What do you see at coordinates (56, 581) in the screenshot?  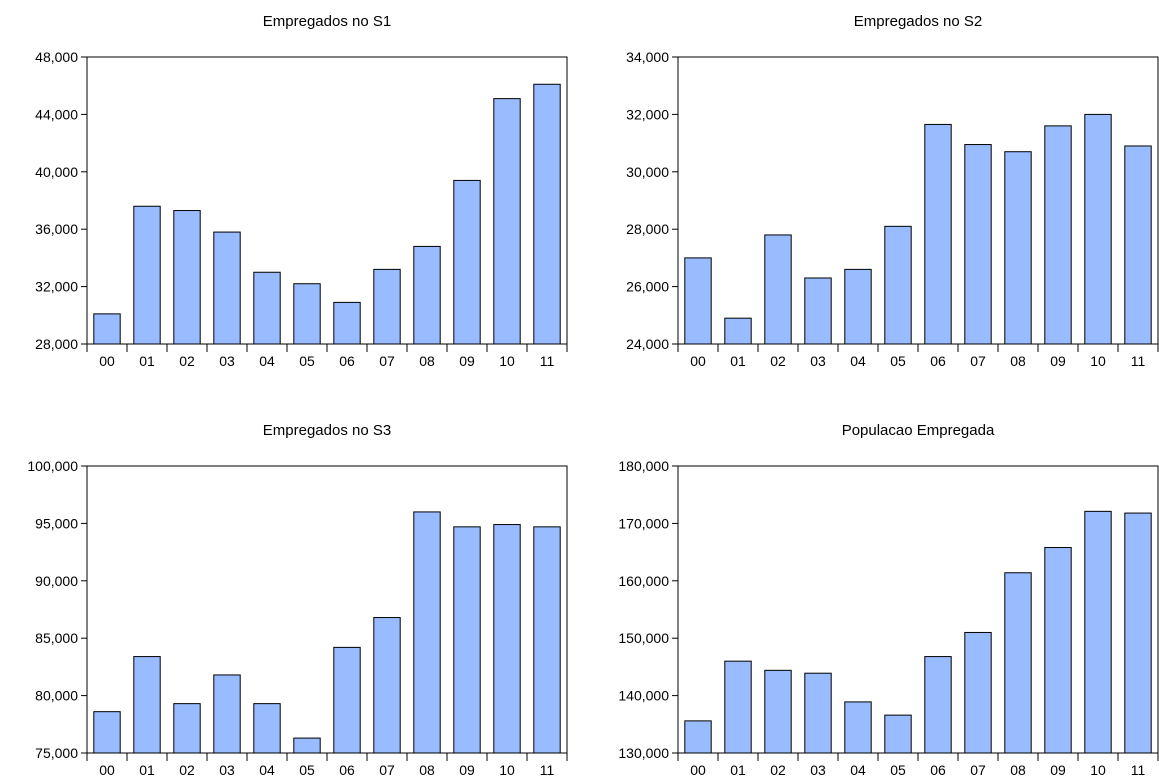 I see `y-tick-label: 90,000` at bounding box center [56, 581].